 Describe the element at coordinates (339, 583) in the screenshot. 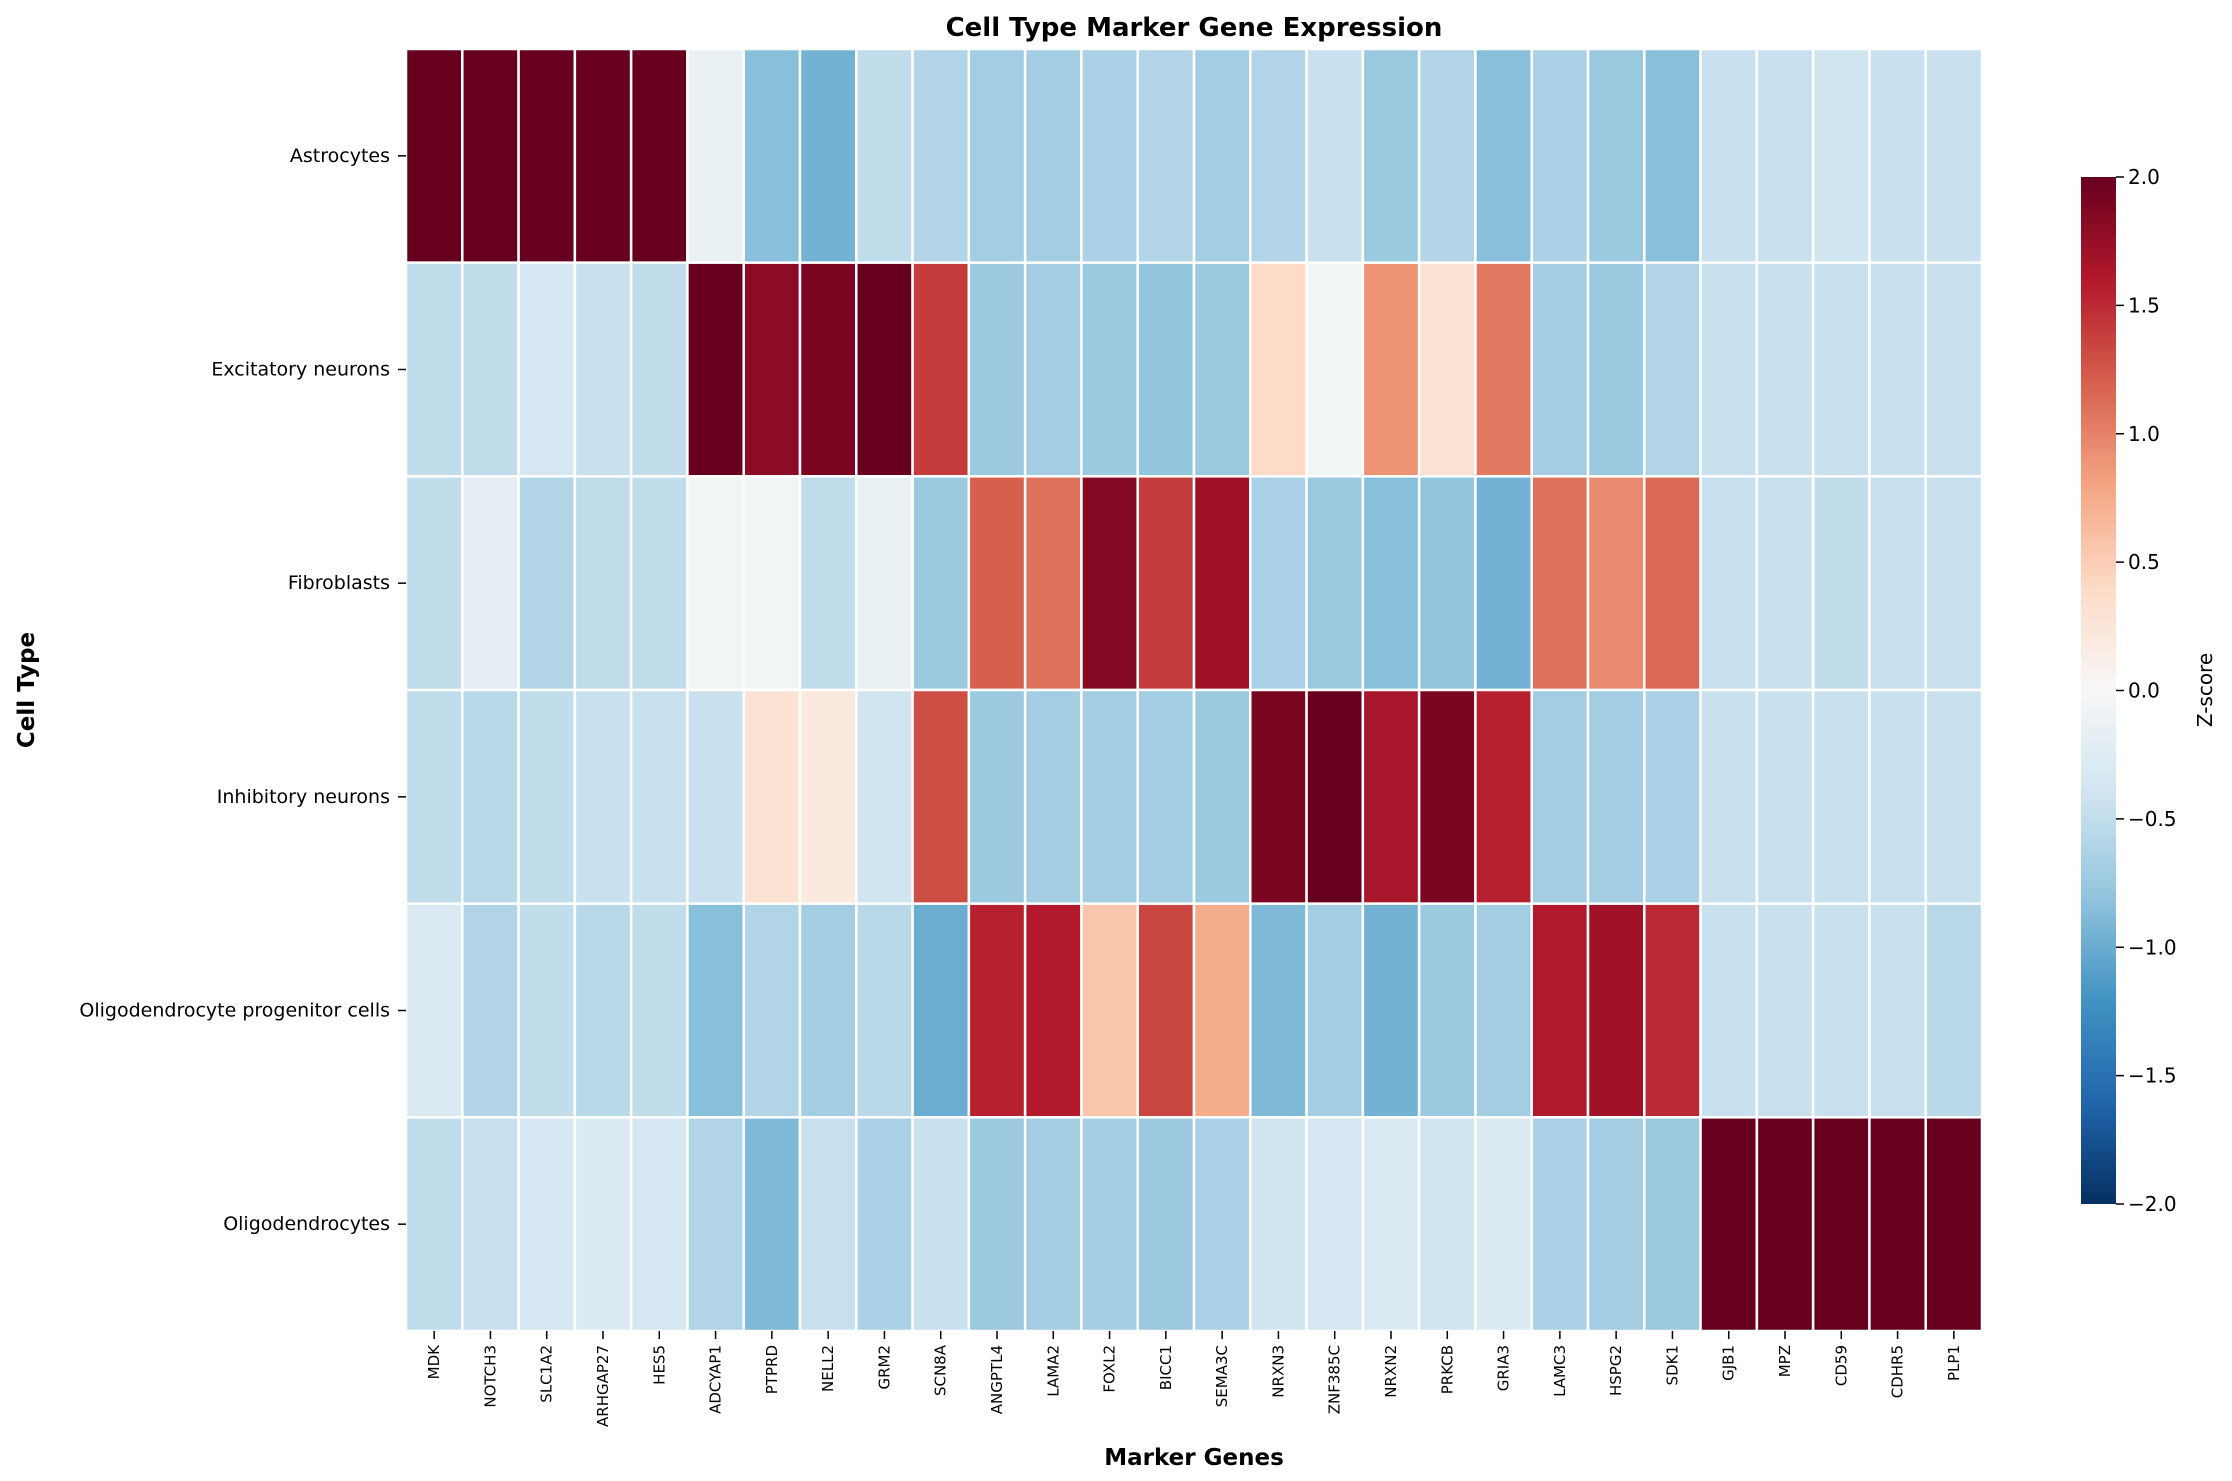

I see `row-label: Fibroblasts` at that location.